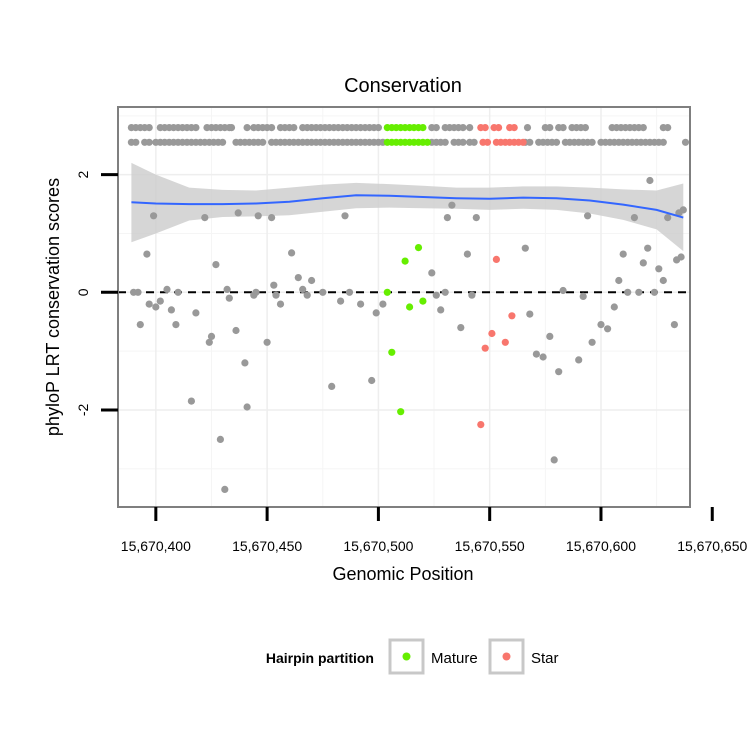 The height and width of the screenshot is (750, 750). Describe the element at coordinates (423, 128) in the screenshot. I see `rug-point-upper-mature` at that location.